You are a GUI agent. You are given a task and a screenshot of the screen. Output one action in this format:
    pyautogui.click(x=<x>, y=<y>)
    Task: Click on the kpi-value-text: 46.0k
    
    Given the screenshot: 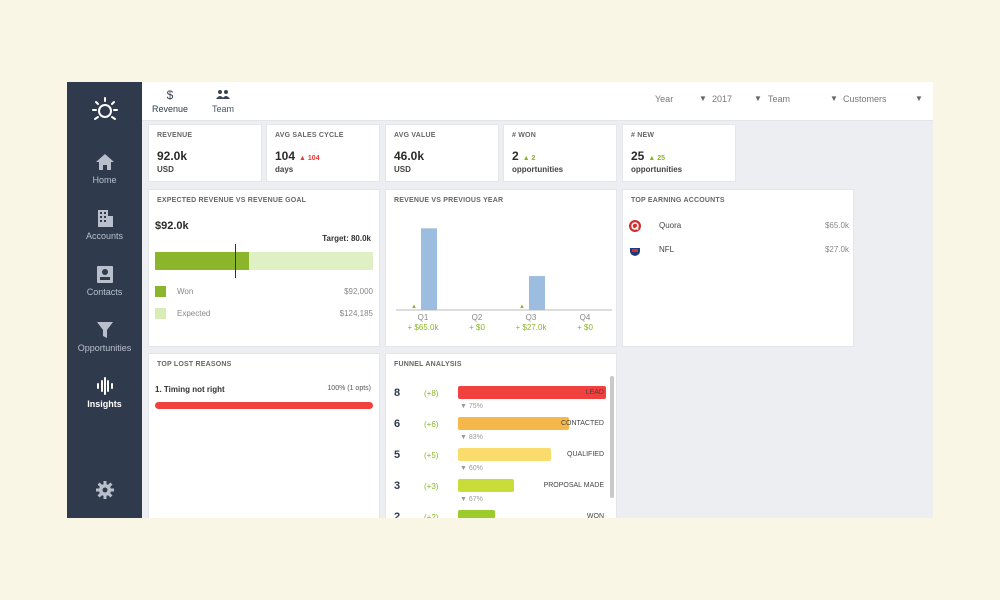 What is the action you would take?
    pyautogui.click(x=409, y=156)
    